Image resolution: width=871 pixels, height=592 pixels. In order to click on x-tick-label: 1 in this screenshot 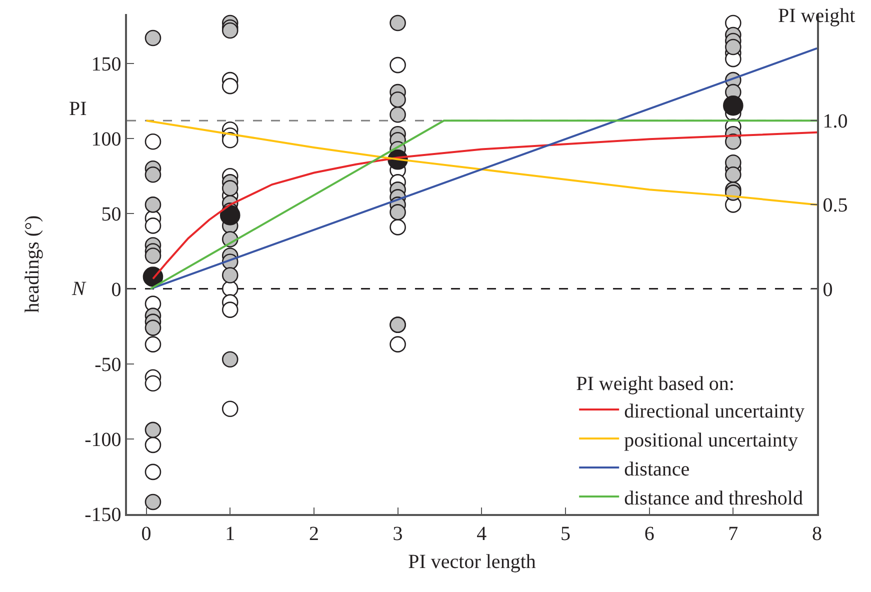, I will do `click(230, 533)`.